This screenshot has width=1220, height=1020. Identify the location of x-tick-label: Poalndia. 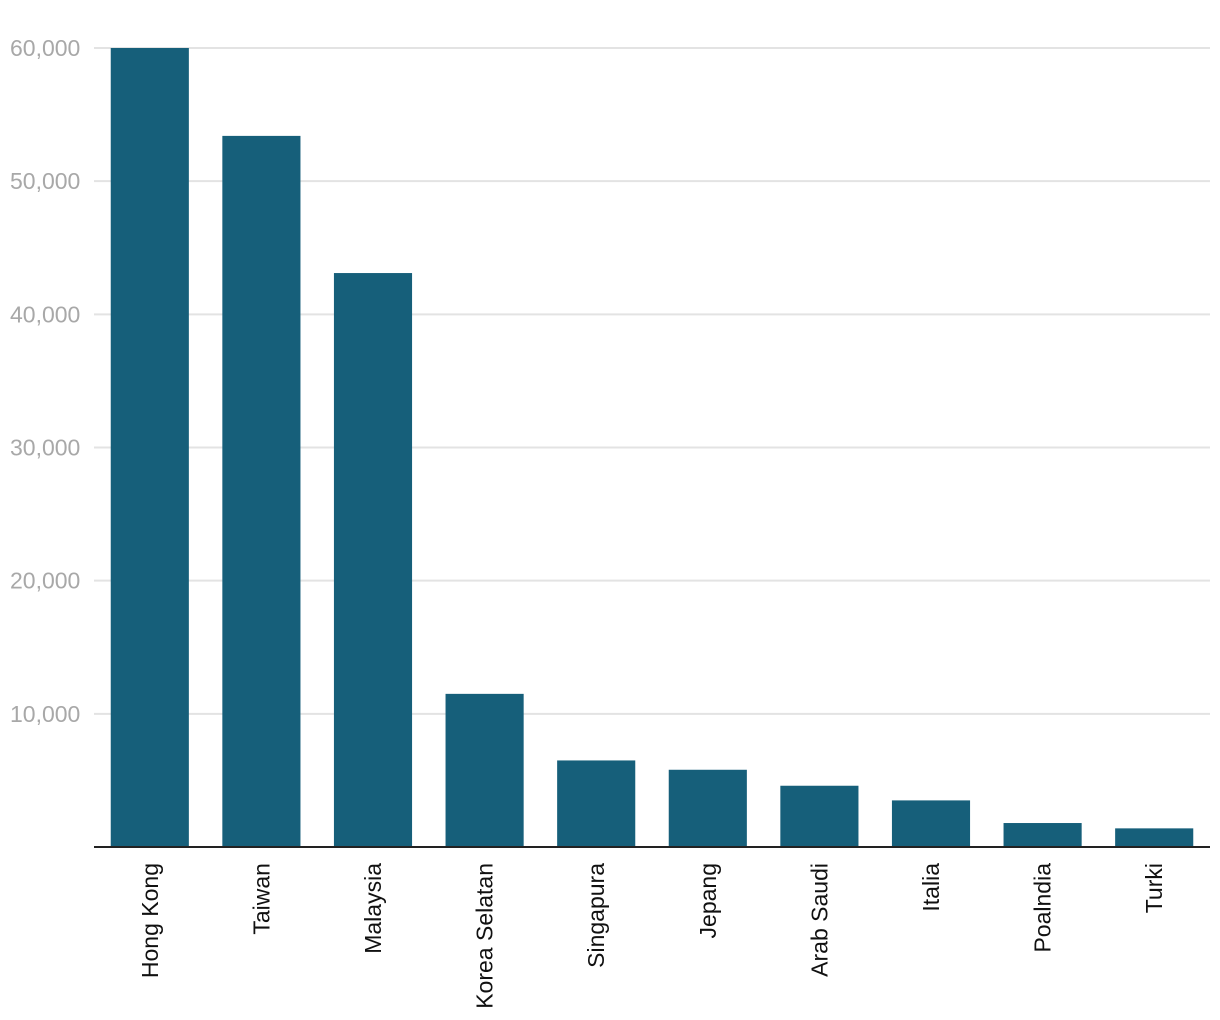
(1043, 908).